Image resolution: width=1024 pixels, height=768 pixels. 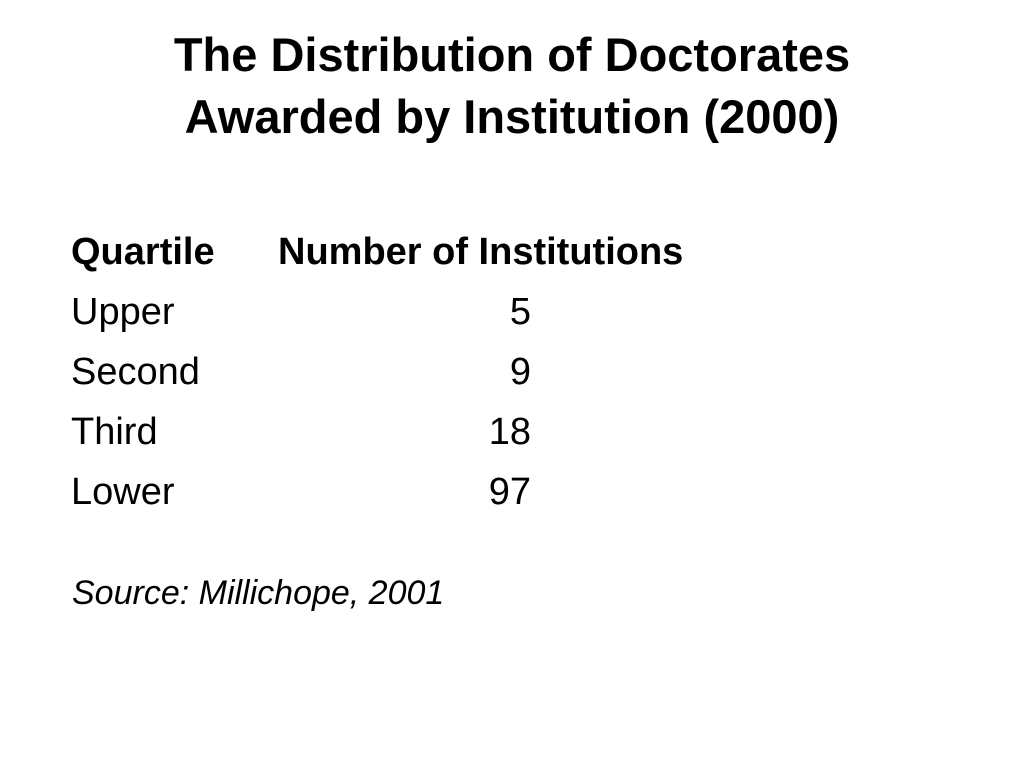 What do you see at coordinates (520, 372) in the screenshot?
I see `row-number: 9` at bounding box center [520, 372].